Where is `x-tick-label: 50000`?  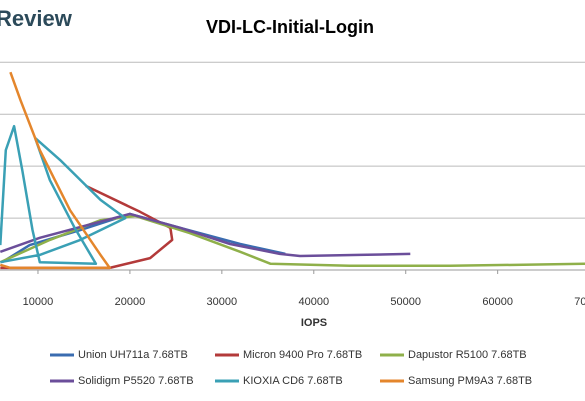
x-tick-label: 50000 is located at coordinates (405, 302).